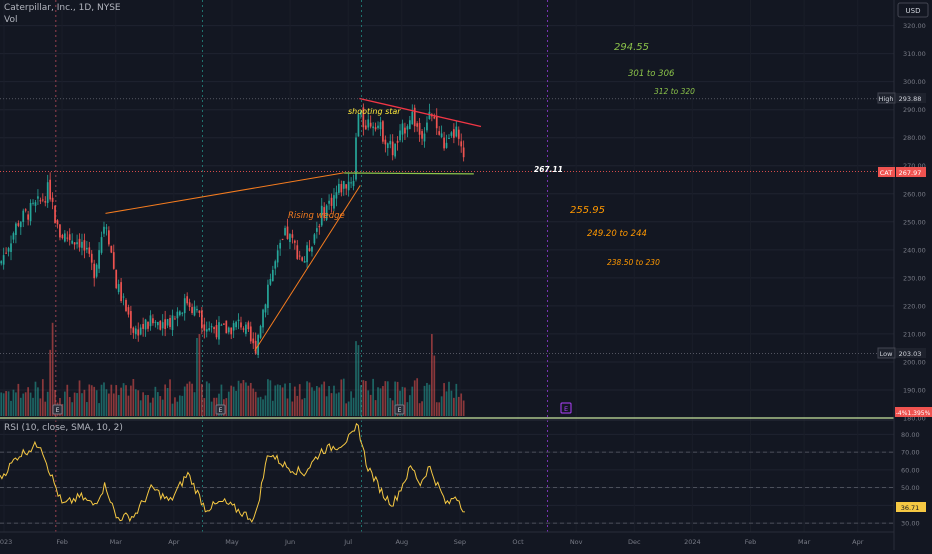 The image size is (932, 554). Describe the element at coordinates (63, 428) in the screenshot. I see `rsi-title: RSI (10, close, SMA, 10, 2)` at that location.